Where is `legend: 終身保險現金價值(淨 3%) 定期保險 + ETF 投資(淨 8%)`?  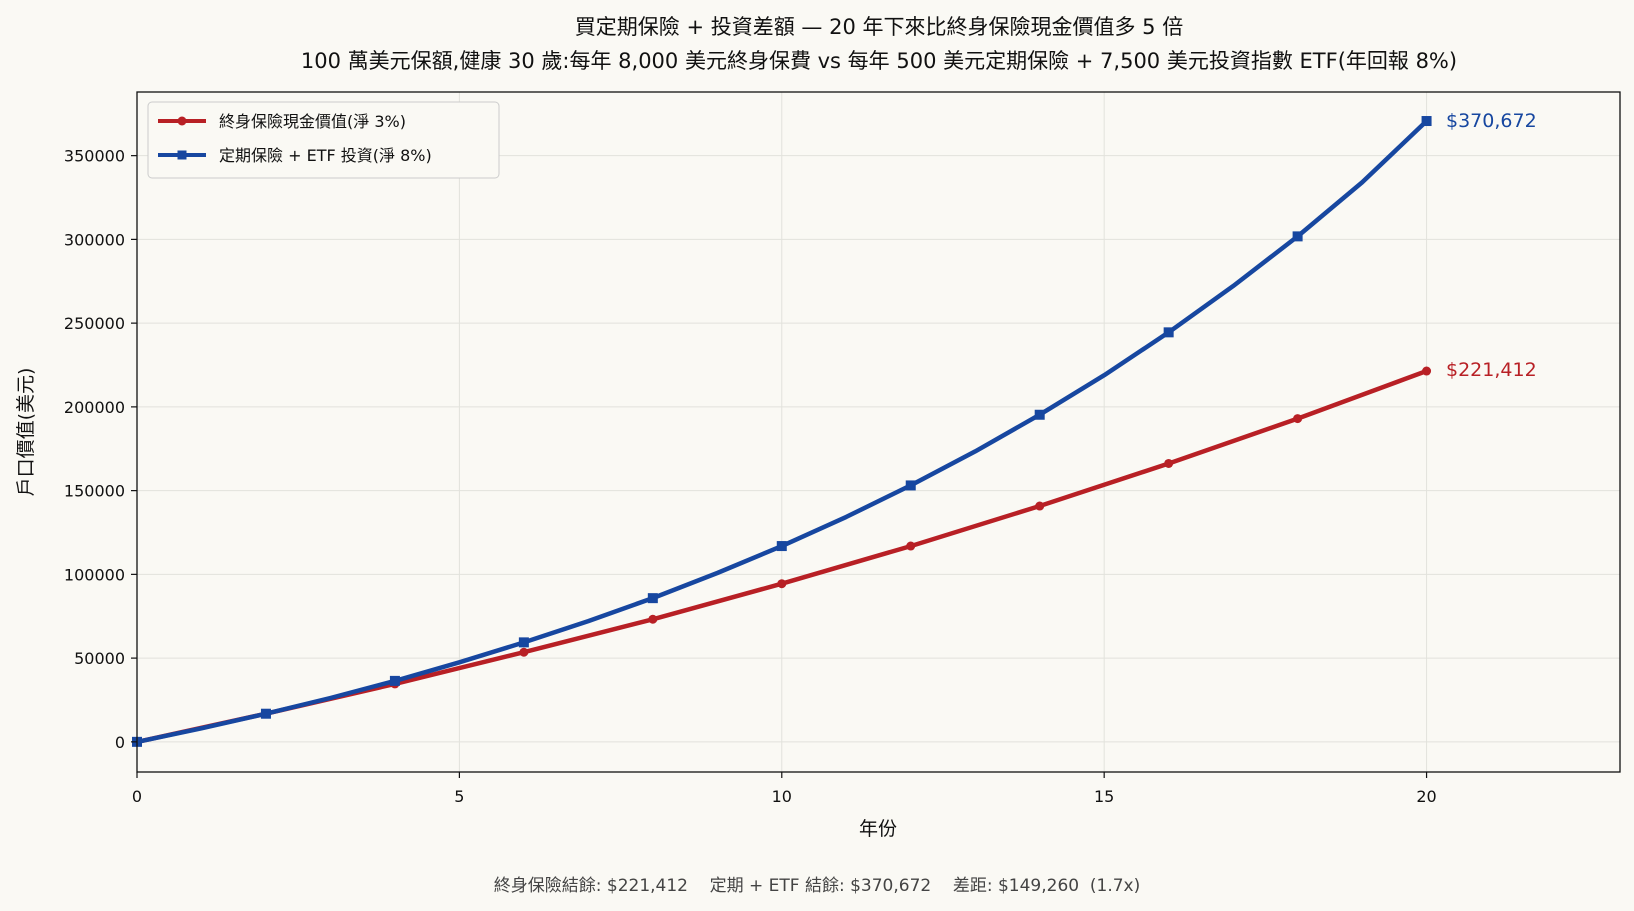
legend: 終身保險現金價值(淨 3%) 定期保險 + ETF 投資(淨 8%) is located at coordinates (323, 140).